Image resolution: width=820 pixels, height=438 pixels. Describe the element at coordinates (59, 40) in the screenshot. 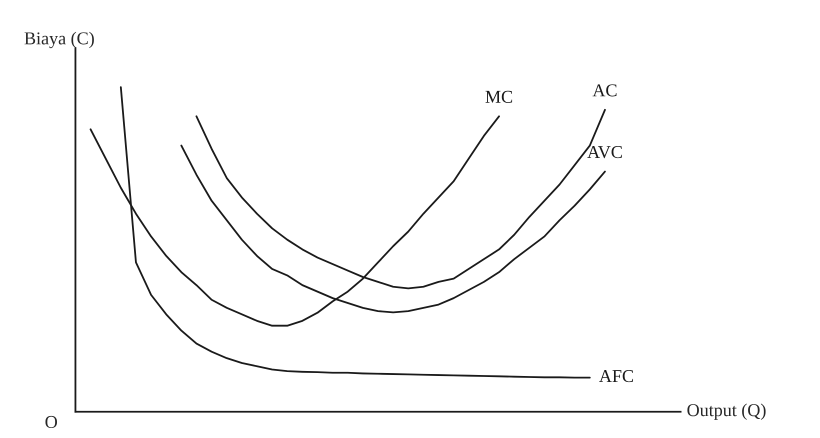

I see `y-axis-title: Biaya (C)` at that location.